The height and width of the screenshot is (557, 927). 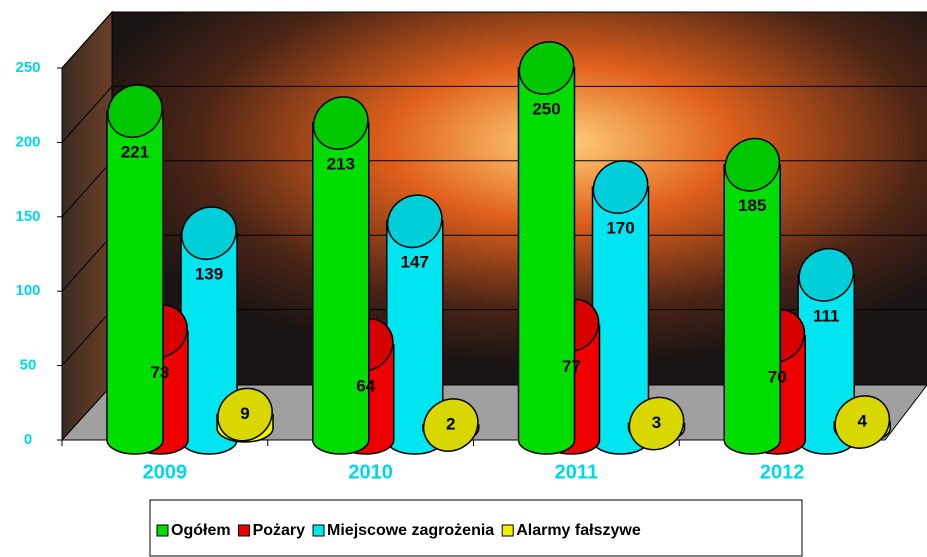 I want to click on x-tick-label: 2012, so click(x=782, y=472).